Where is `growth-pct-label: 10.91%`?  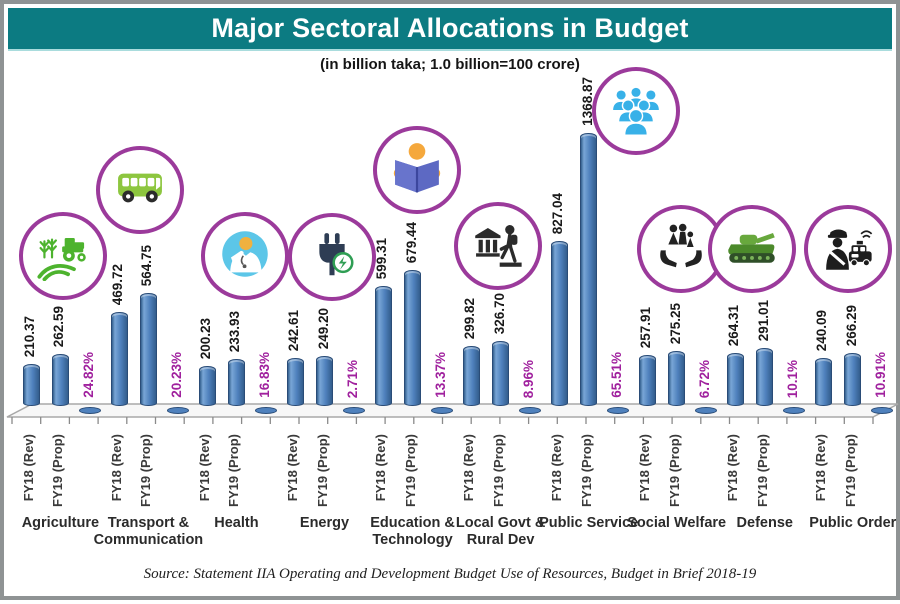
growth-pct-label: 10.91% is located at coordinates (881, 375).